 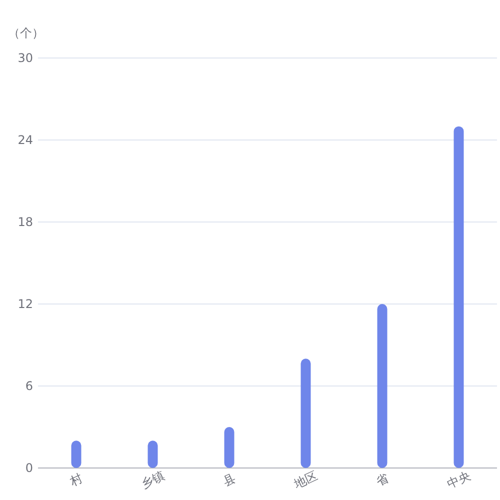 I want to click on x-tick-label: 村, so click(x=75, y=480).